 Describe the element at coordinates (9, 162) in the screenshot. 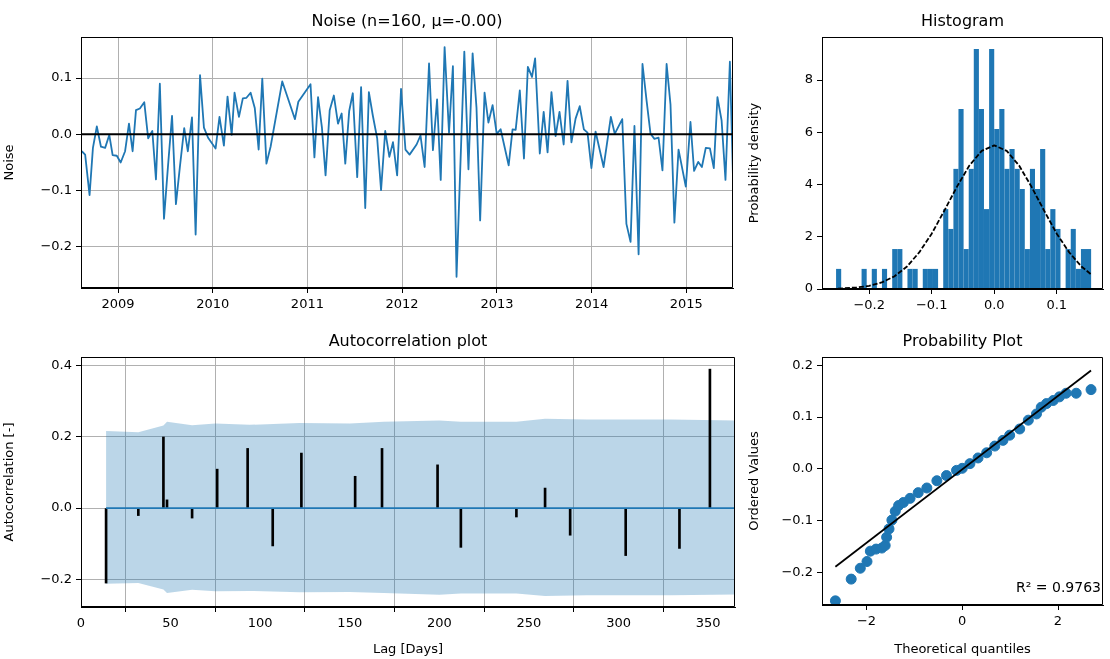

I see `y-axis-title: Noise` at that location.